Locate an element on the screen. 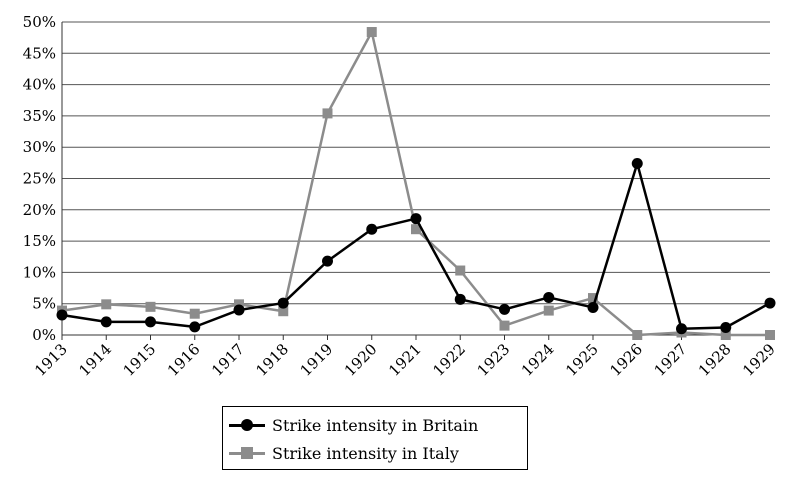  y-axis-tick-labels: 0% 5% 10% 15% 20% 25% 30% 35% 40% 45% 50% is located at coordinates (39, 178).